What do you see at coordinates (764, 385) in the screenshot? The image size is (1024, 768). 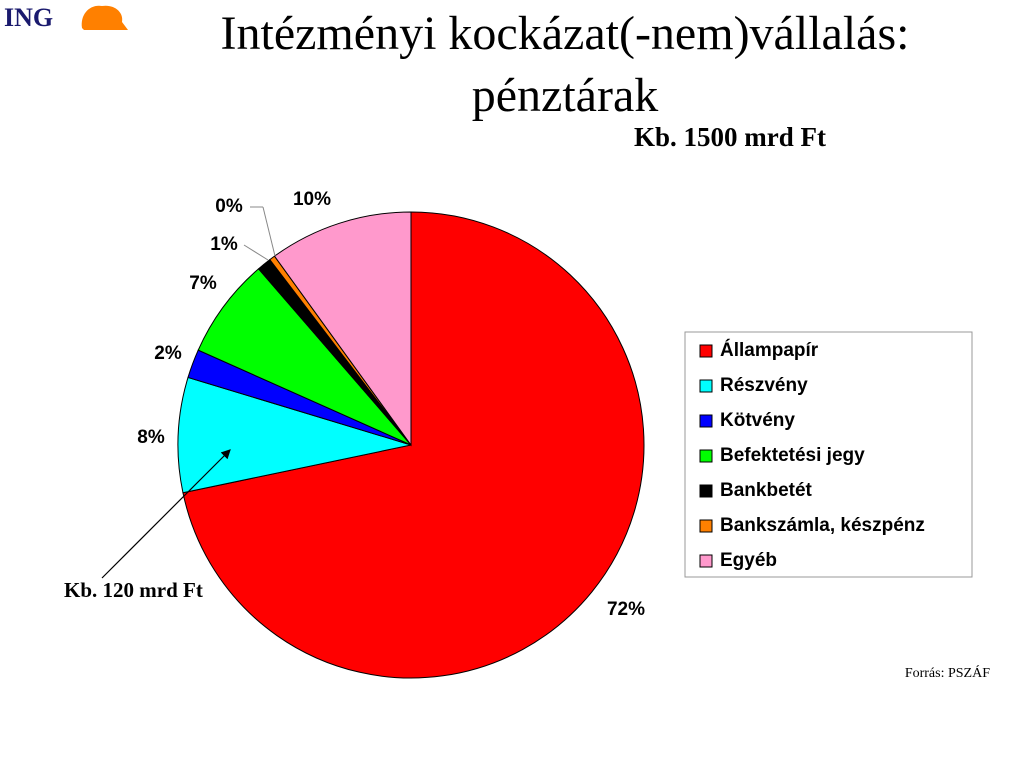 I see `legend-label: Részvény` at bounding box center [764, 385].